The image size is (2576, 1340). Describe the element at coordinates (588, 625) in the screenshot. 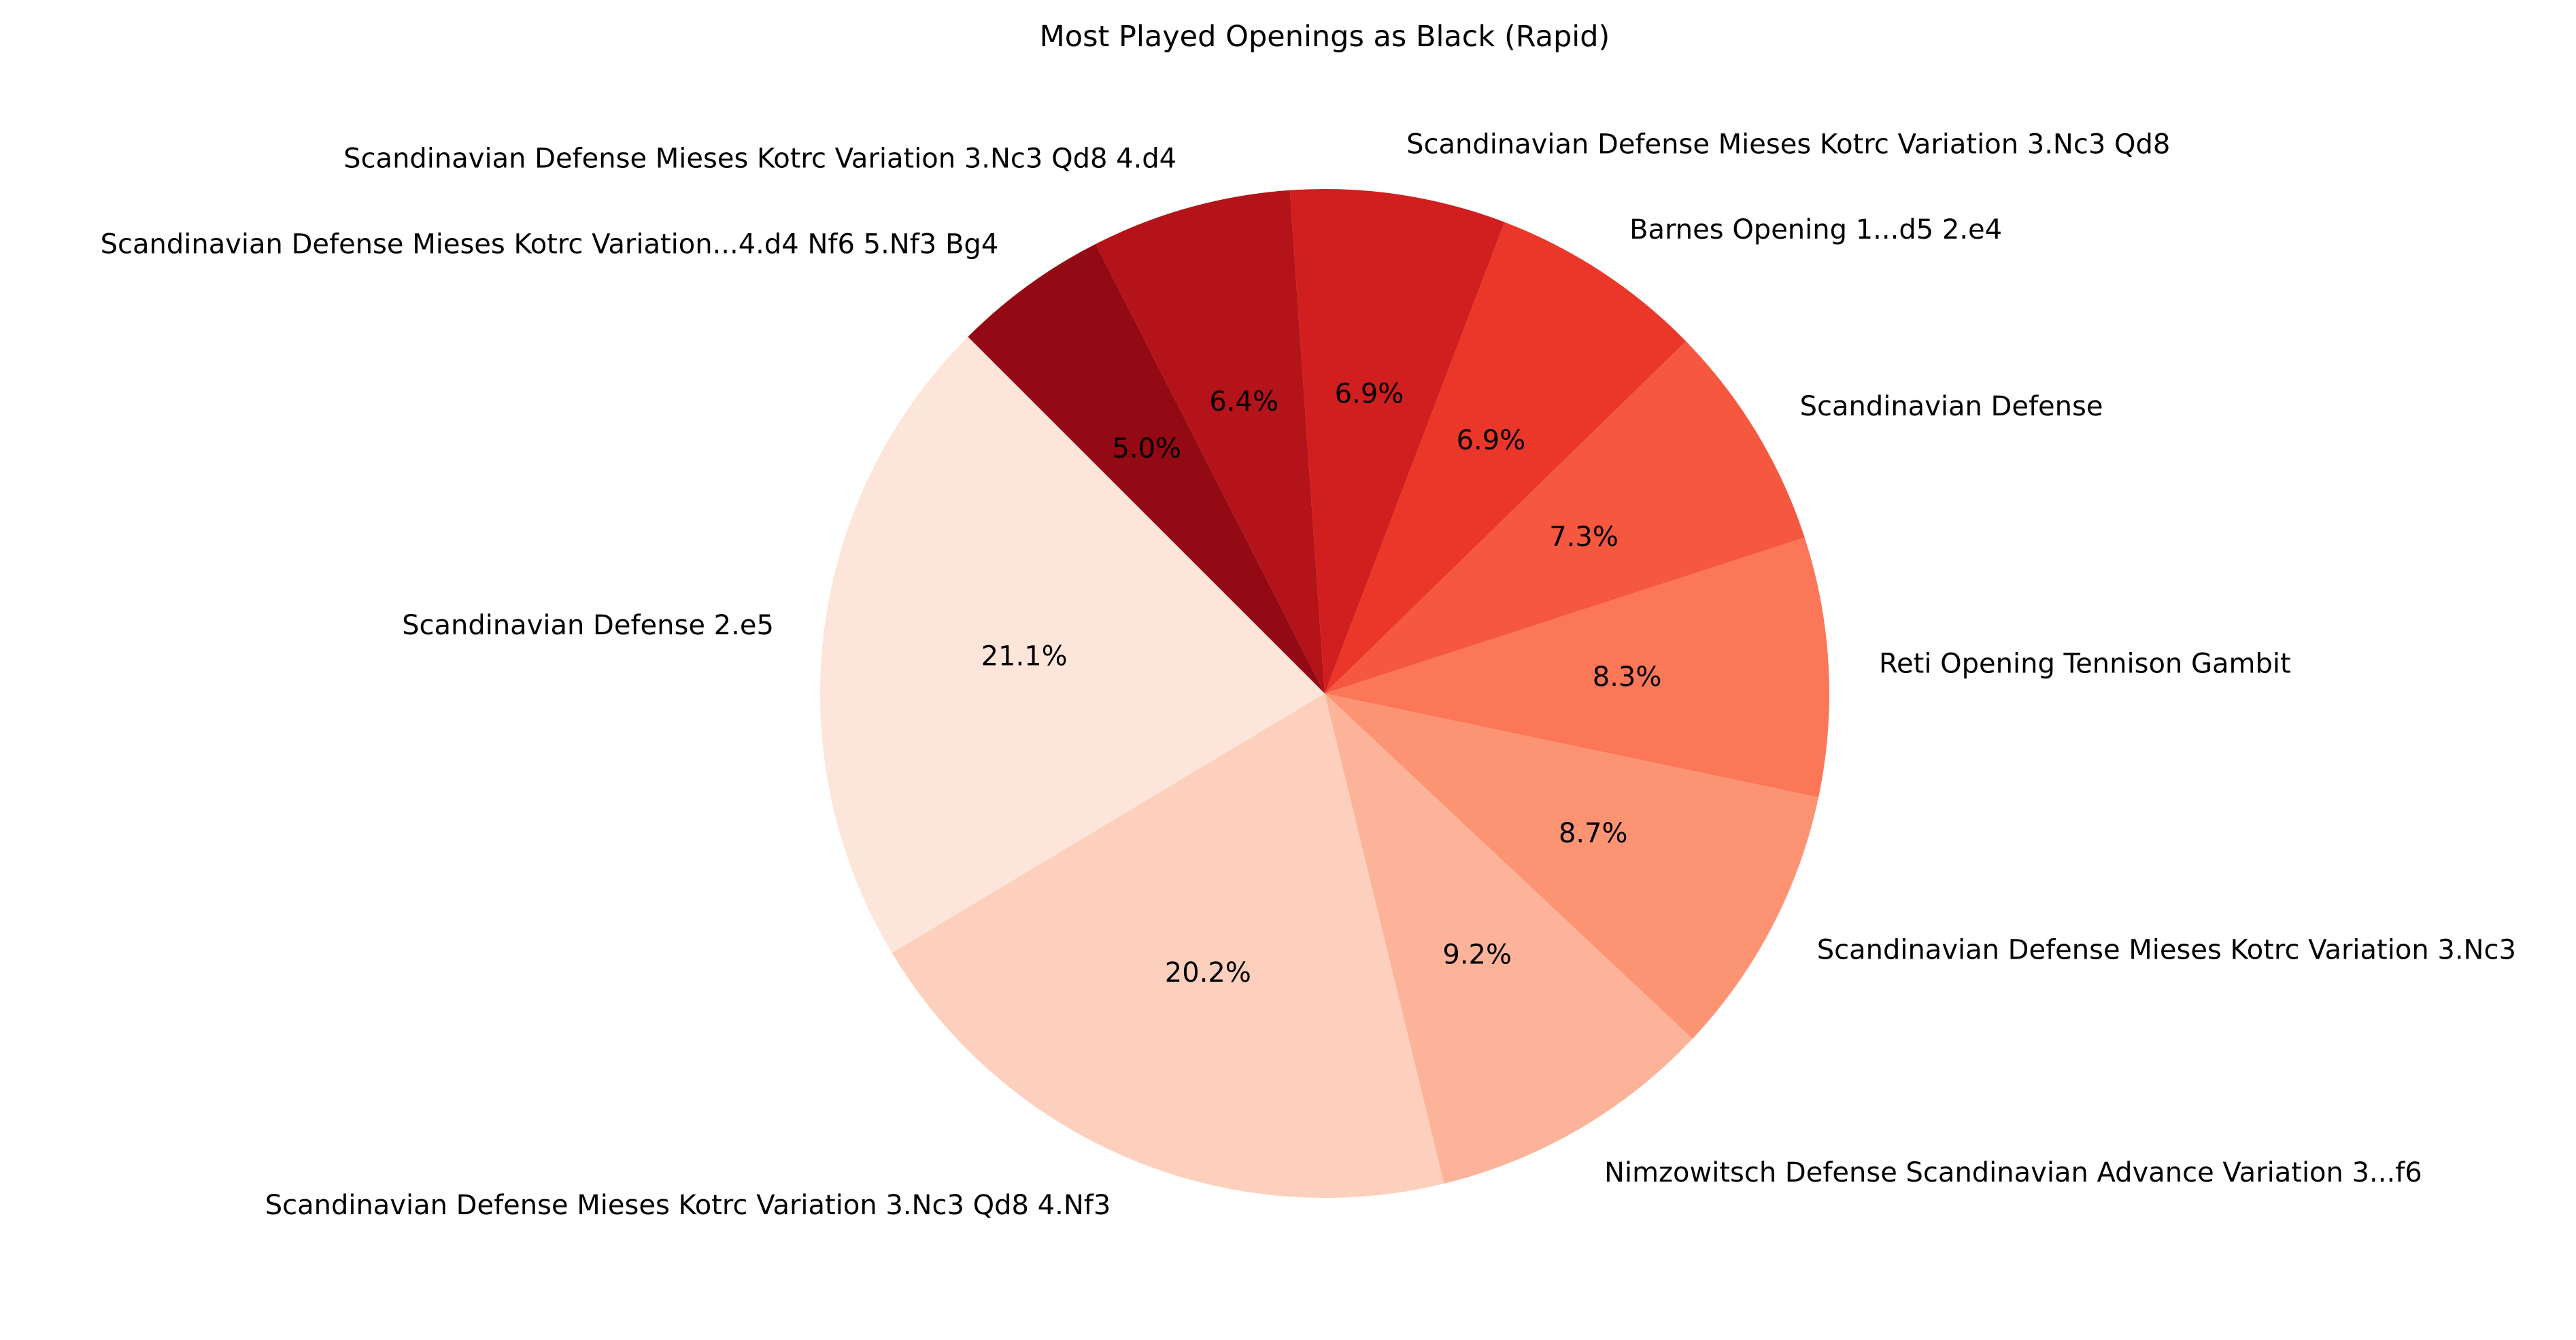

I see `slice-category-label: Scandinavian Defense 2.e5` at that location.